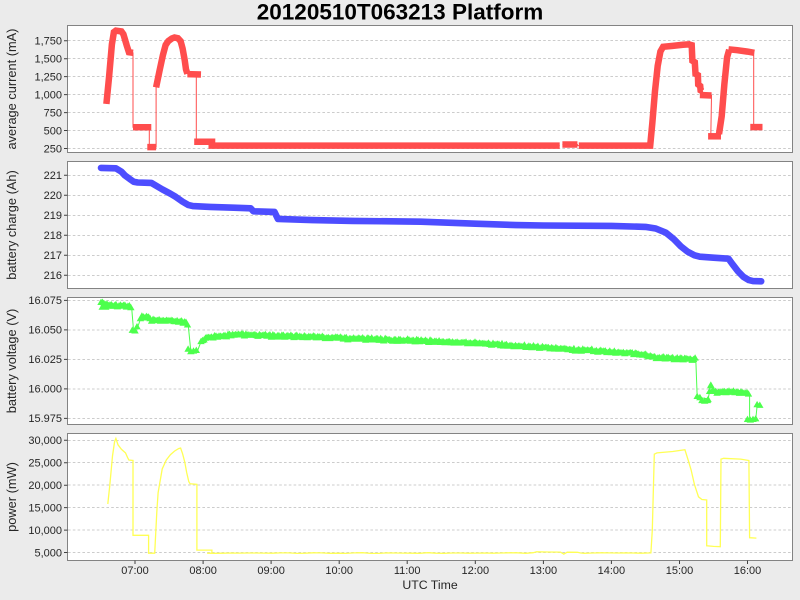  I want to click on svg-text: 20120510T063213 Platform, so click(400, 12).